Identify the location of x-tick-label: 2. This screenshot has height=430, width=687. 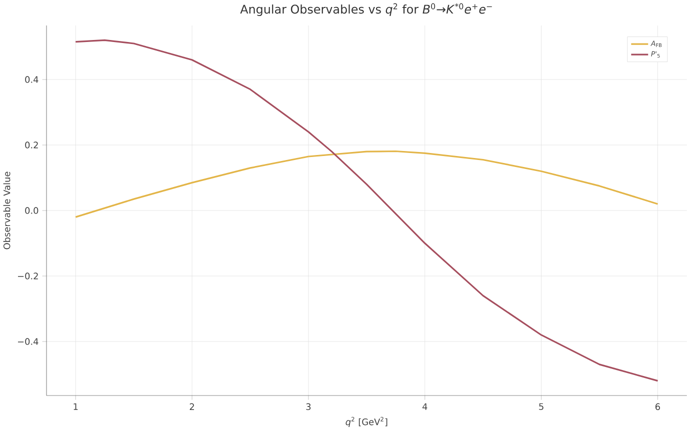
(192, 406).